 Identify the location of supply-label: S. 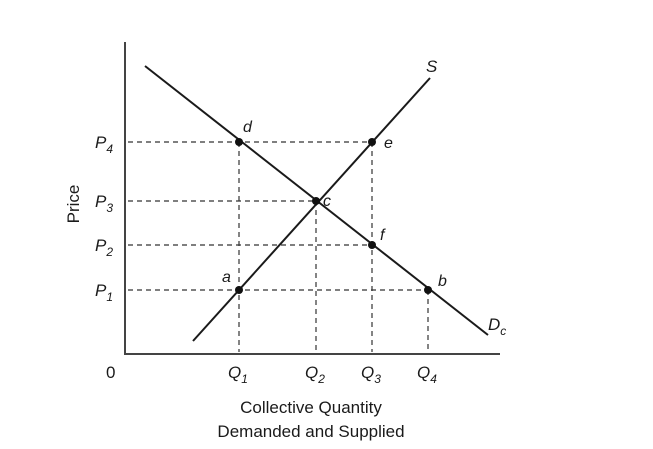
(432, 66).